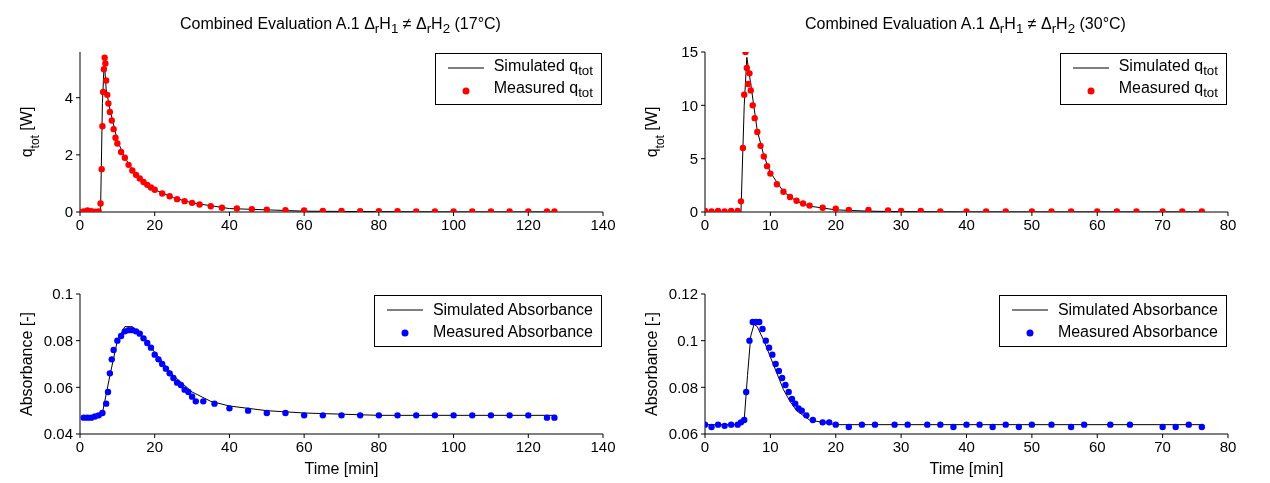 The height and width of the screenshot is (483, 1270). I want to click on y-tick-label: 5, so click(693, 158).